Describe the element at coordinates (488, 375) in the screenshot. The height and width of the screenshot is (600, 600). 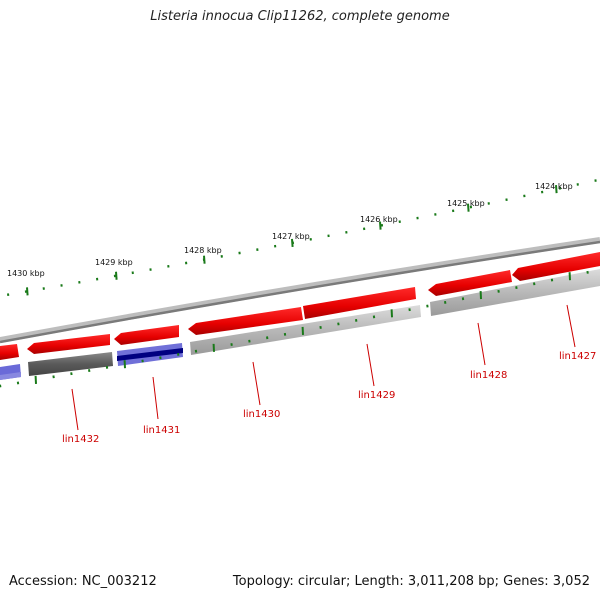
I see `gene-label: lin1428` at that location.